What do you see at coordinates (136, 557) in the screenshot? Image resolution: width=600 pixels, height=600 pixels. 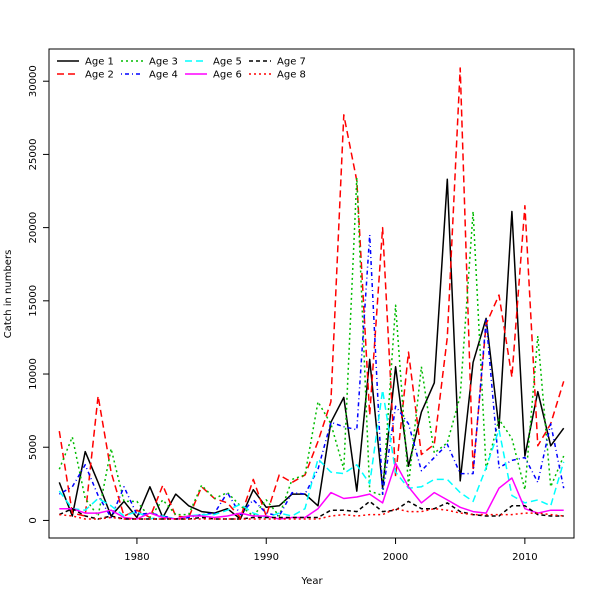 I see `x-tick-label: 1980` at bounding box center [136, 557].